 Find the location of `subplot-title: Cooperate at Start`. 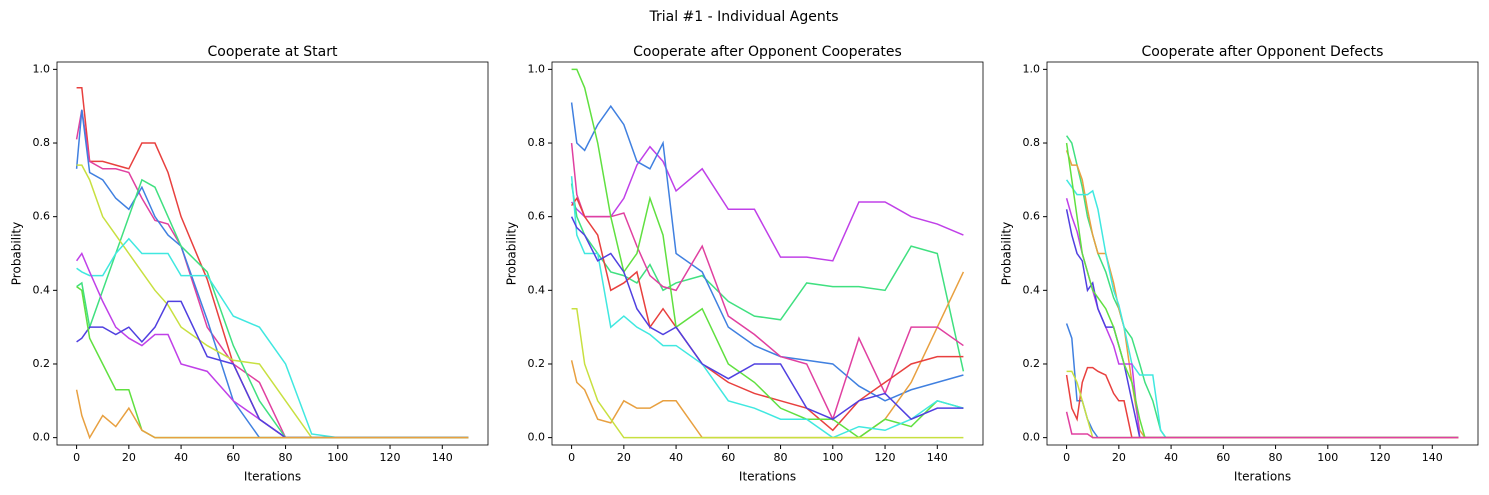

subplot-title: Cooperate at Start is located at coordinates (272, 52).